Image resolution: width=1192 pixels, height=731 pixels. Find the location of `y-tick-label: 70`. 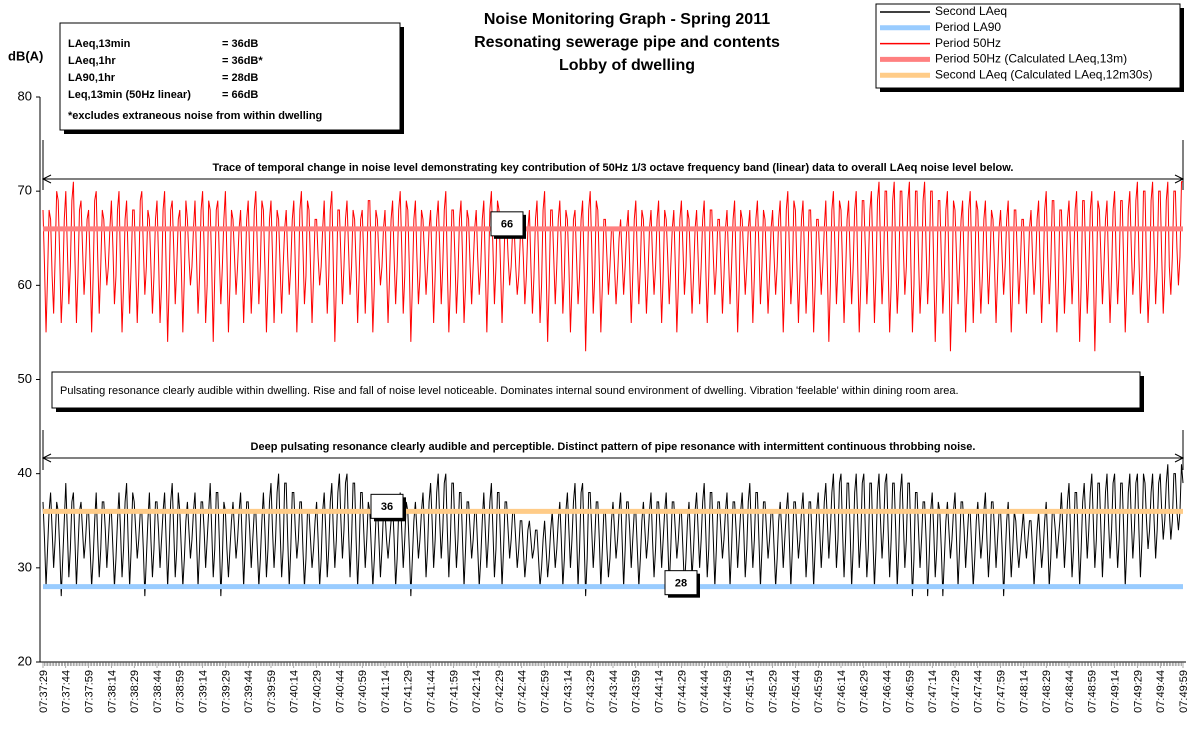

y-tick-label: 70 is located at coordinates (25, 190).